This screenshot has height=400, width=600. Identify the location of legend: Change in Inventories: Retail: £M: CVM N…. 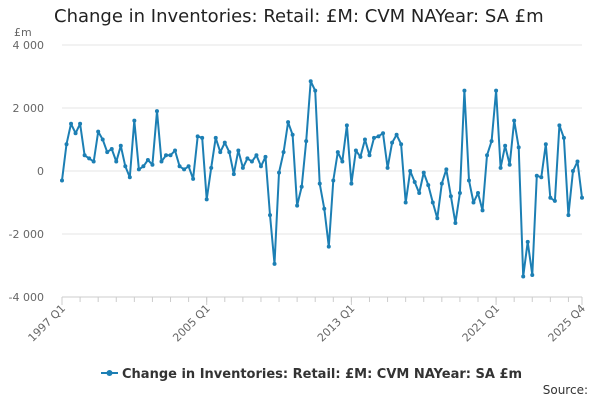
(311, 374).